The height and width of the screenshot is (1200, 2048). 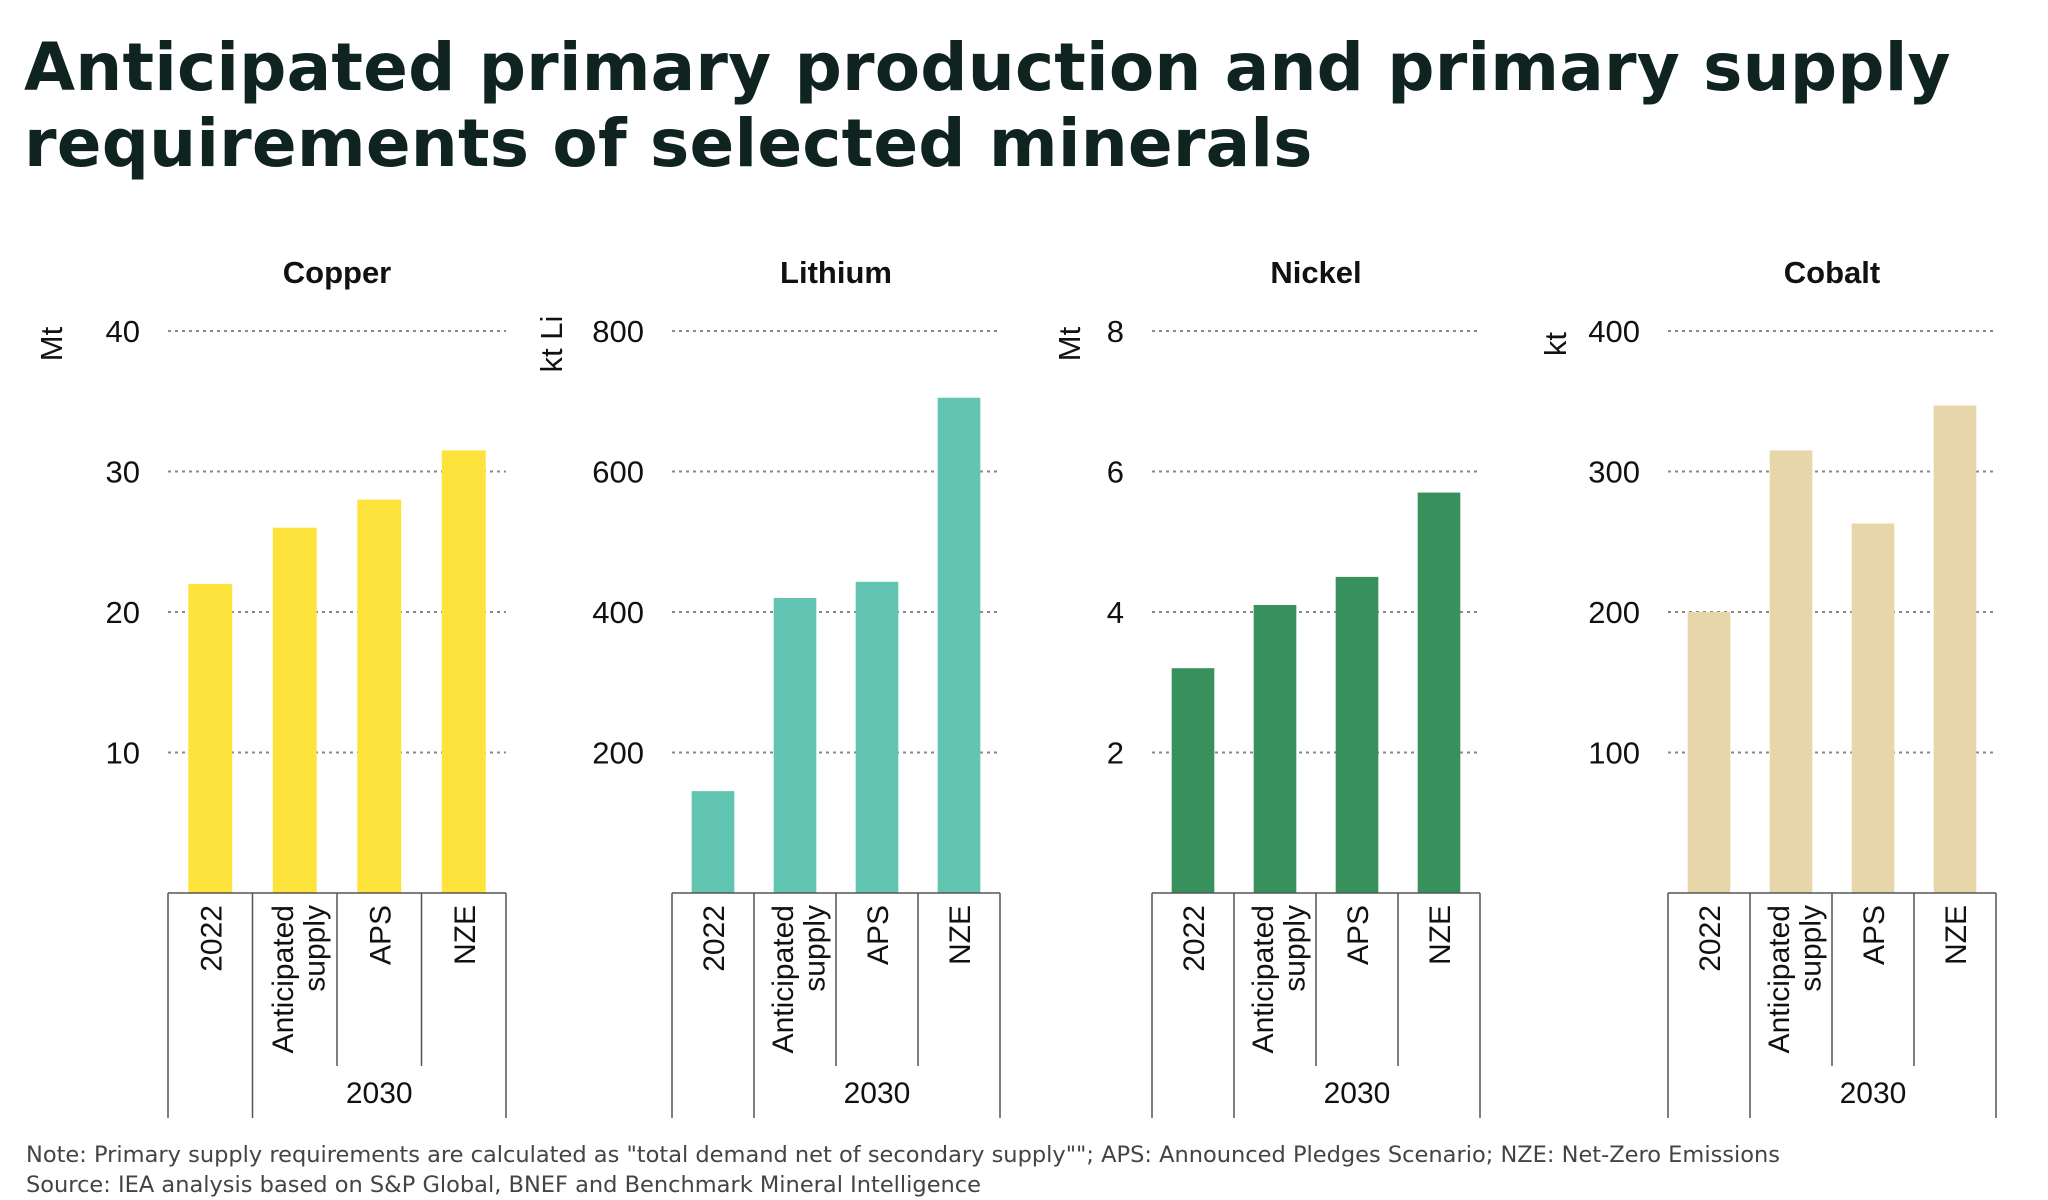 What do you see at coordinates (1614, 472) in the screenshot?
I see `cobalt-y-tick-label: 300` at bounding box center [1614, 472].